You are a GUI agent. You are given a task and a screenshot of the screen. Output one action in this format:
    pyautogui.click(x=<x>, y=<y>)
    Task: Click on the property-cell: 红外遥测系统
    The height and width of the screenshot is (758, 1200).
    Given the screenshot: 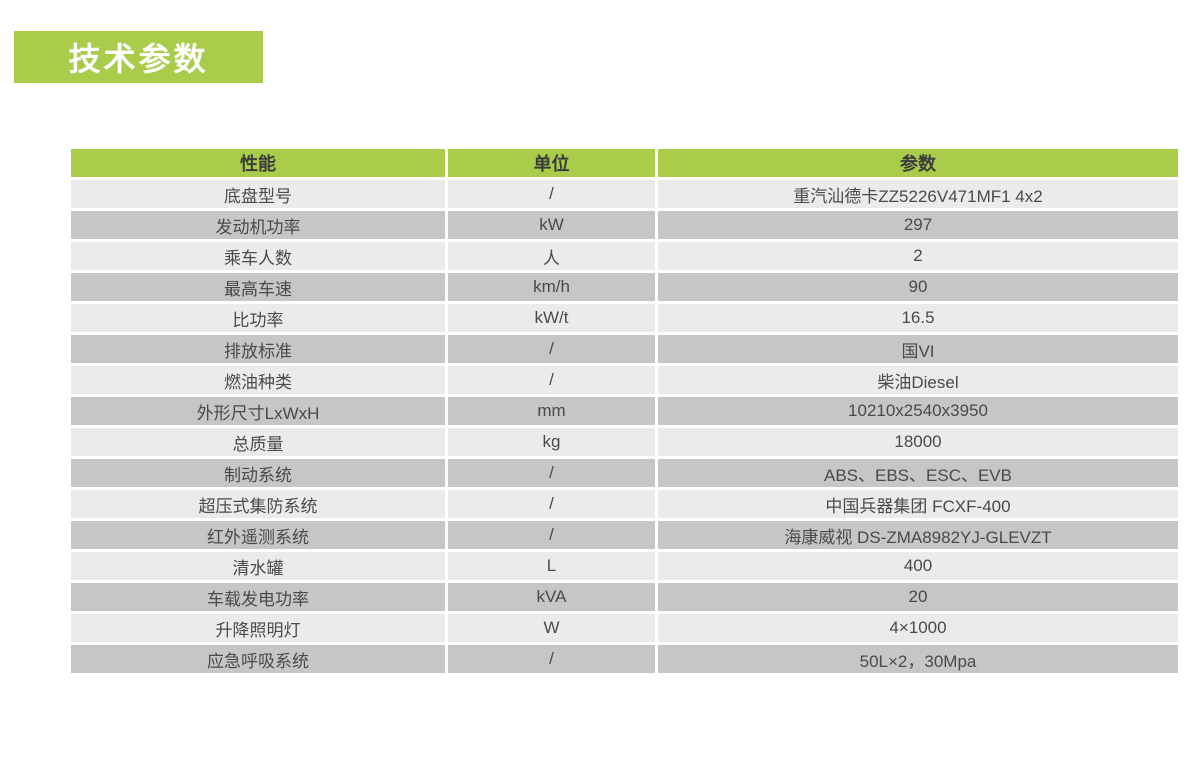 What is the action you would take?
    pyautogui.click(x=258, y=535)
    